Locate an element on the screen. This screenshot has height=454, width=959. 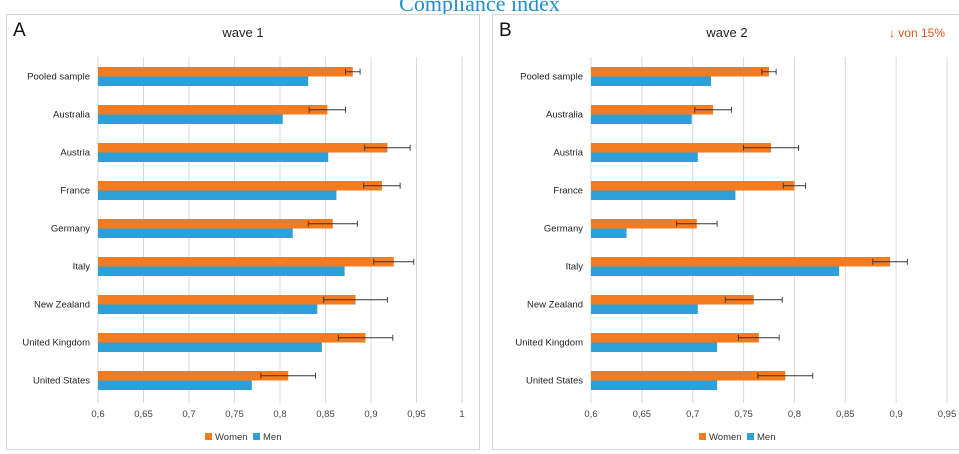
panel-letter: B is located at coordinates (505, 30).